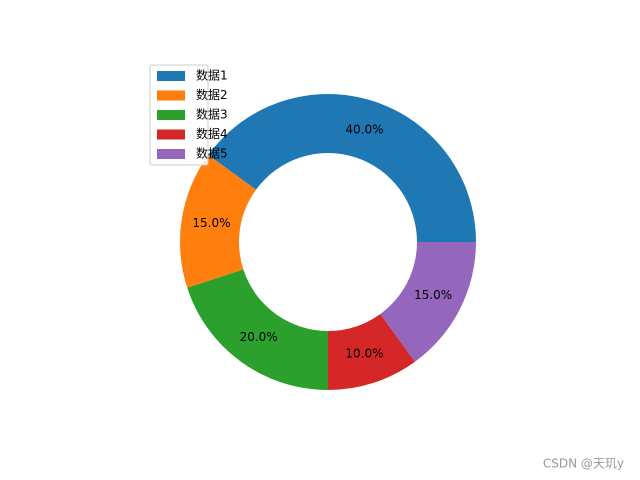 This screenshot has width=640, height=480. Describe the element at coordinates (212, 94) in the screenshot. I see `legend-label: 数据2` at that location.